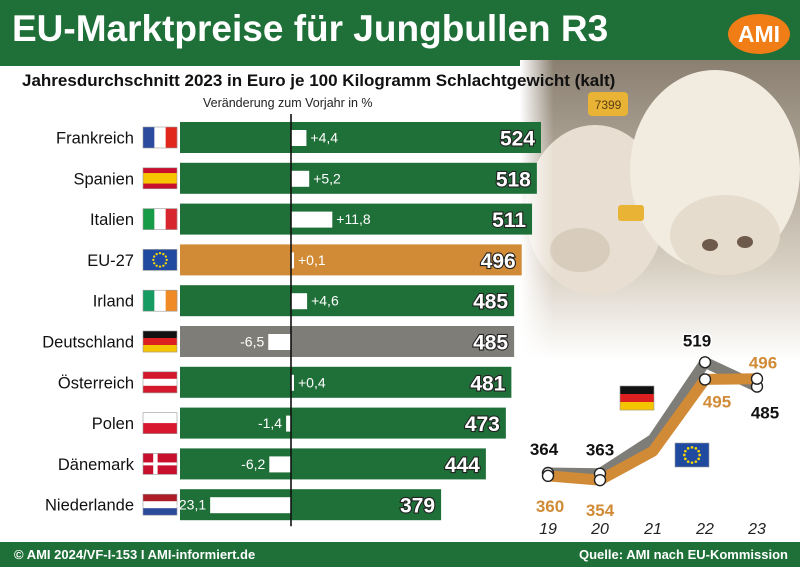  What do you see at coordinates (325, 301) in the screenshot?
I see `change-label: +4,6` at bounding box center [325, 301].